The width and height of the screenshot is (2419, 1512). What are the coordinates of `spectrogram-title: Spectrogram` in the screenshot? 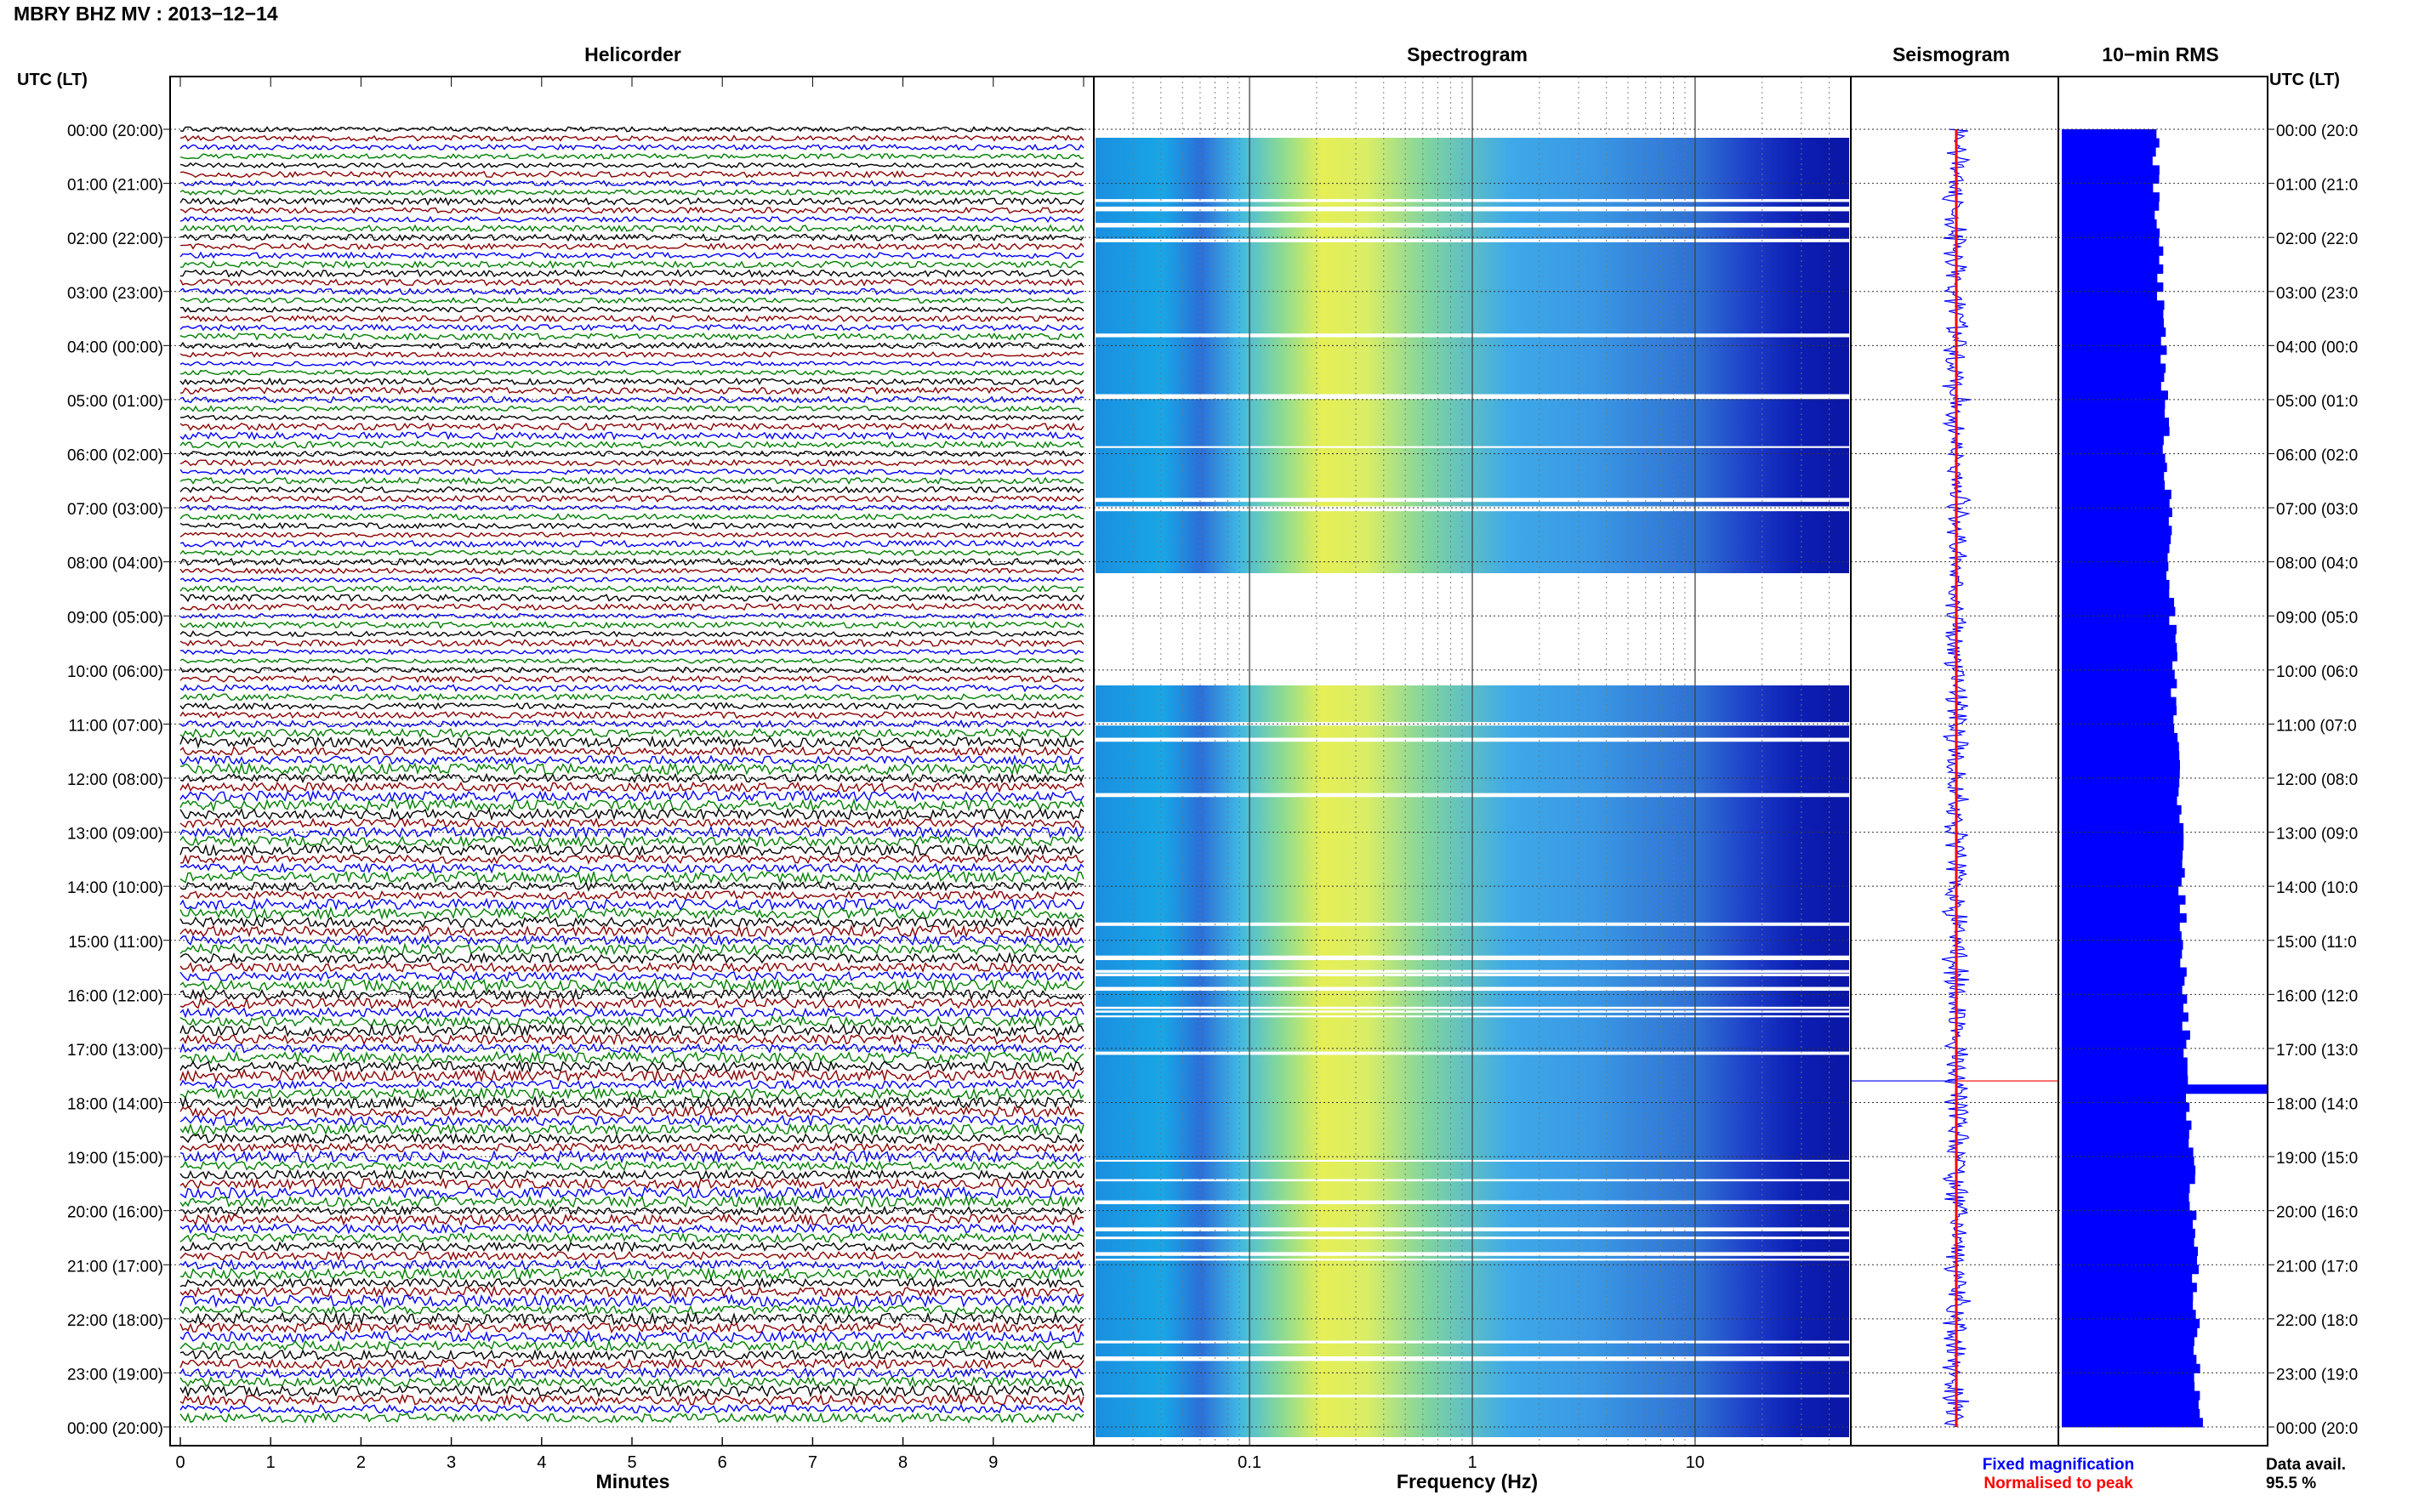 It's located at (1467, 54).